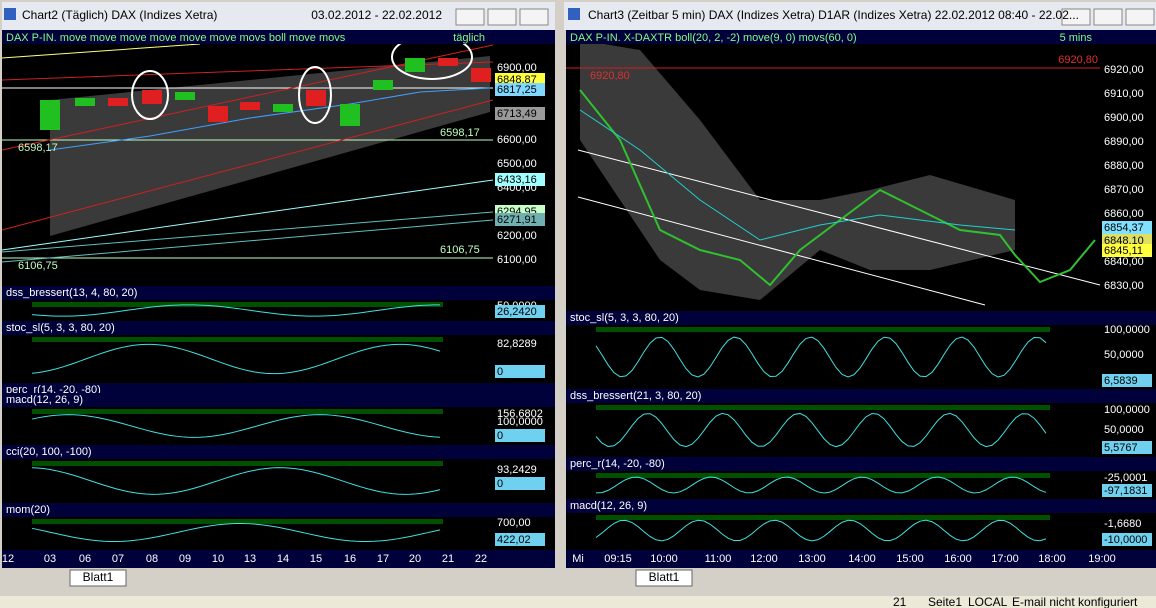 This screenshot has height=608, width=1156. I want to click on level-label: 6598,17, so click(38, 148).